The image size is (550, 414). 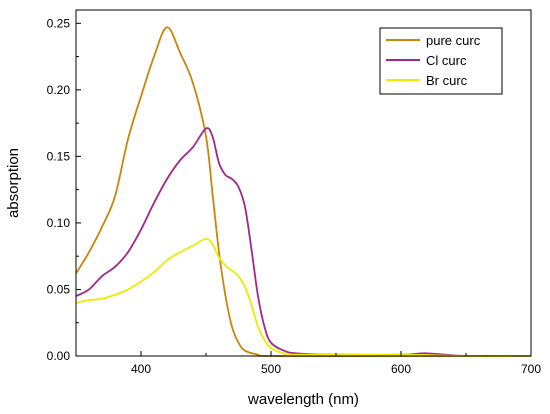 I want to click on x-tick-label: 500, so click(x=271, y=369).